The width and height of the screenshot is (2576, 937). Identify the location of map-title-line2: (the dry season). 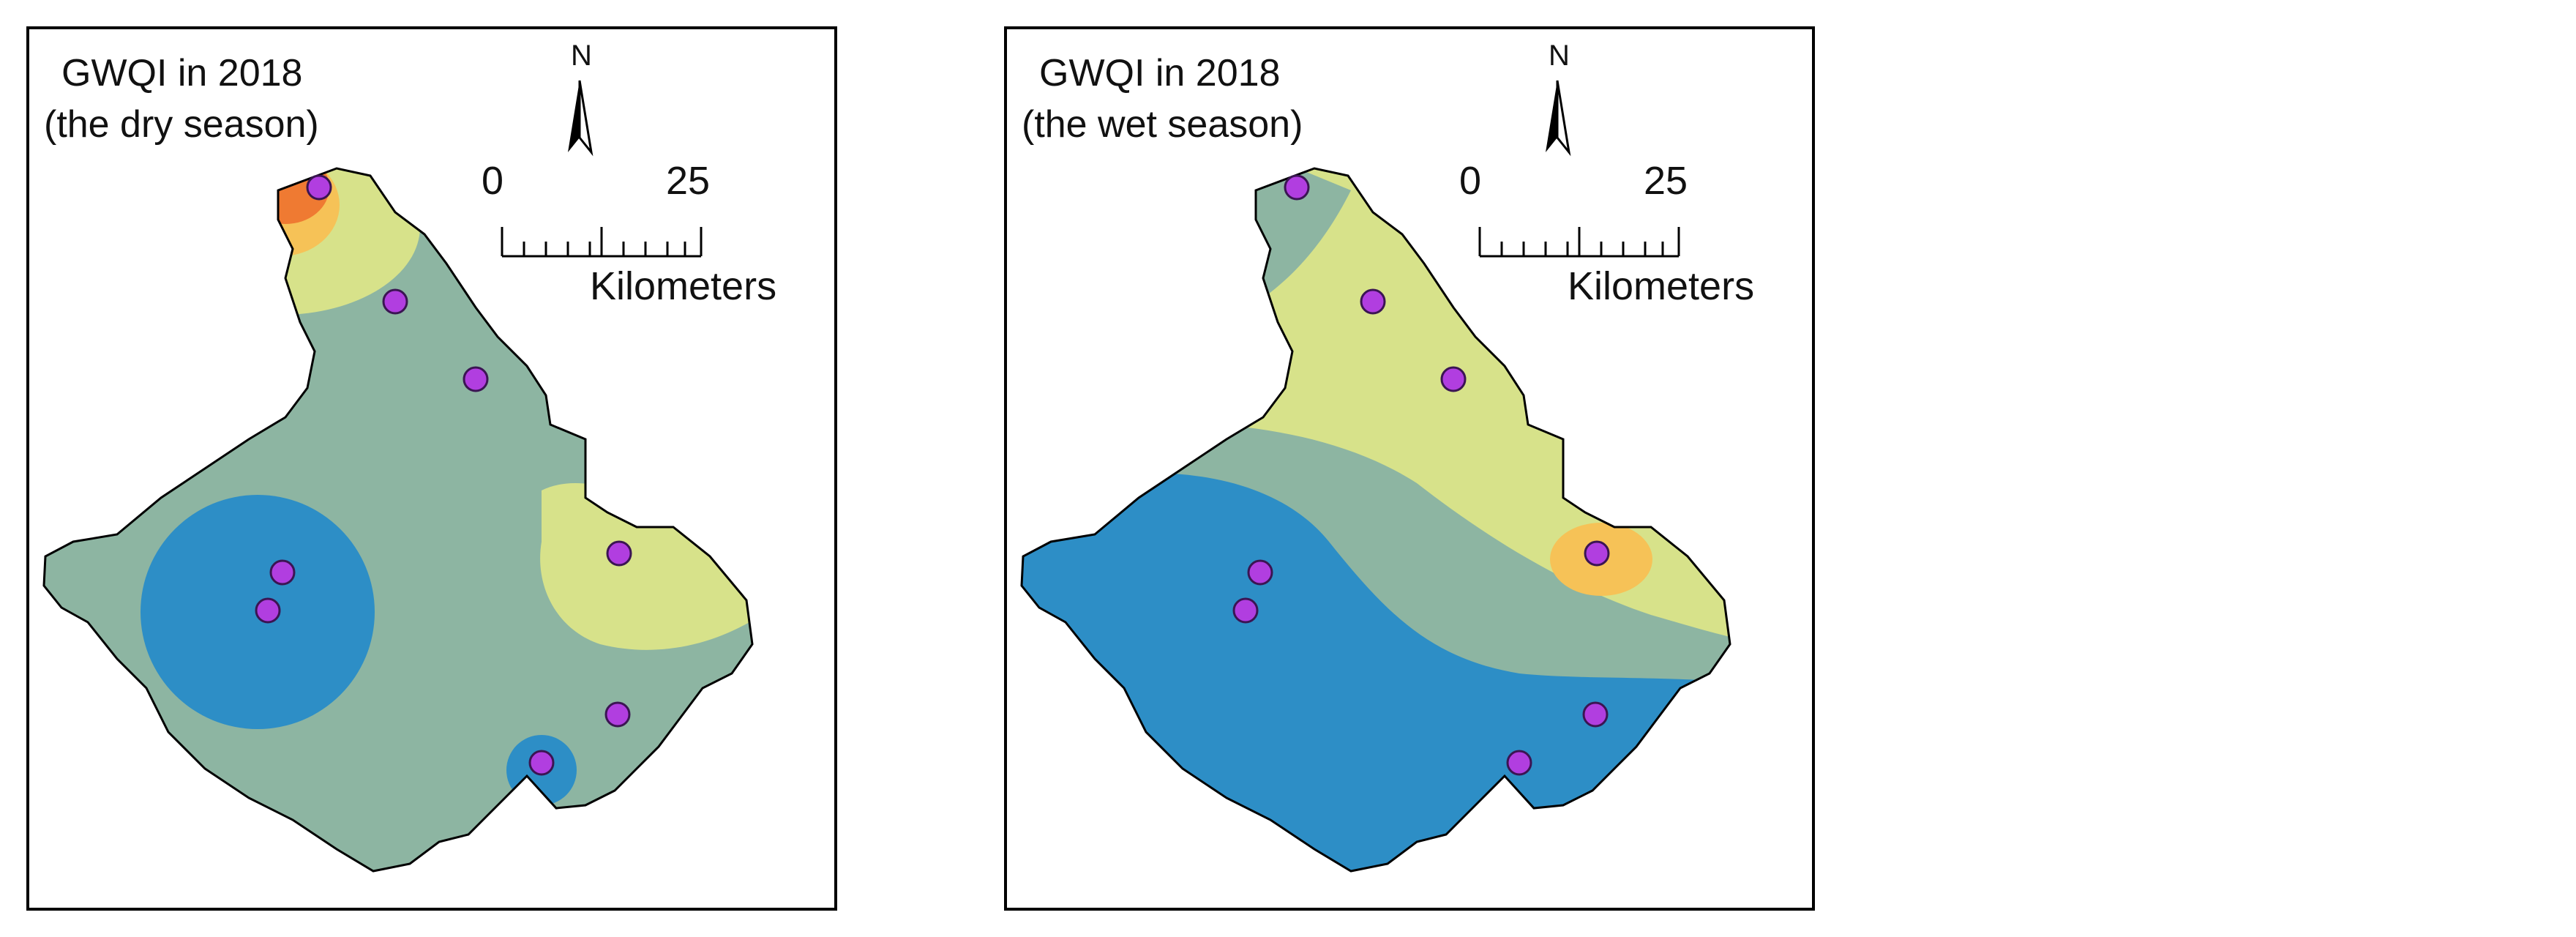
(181, 125).